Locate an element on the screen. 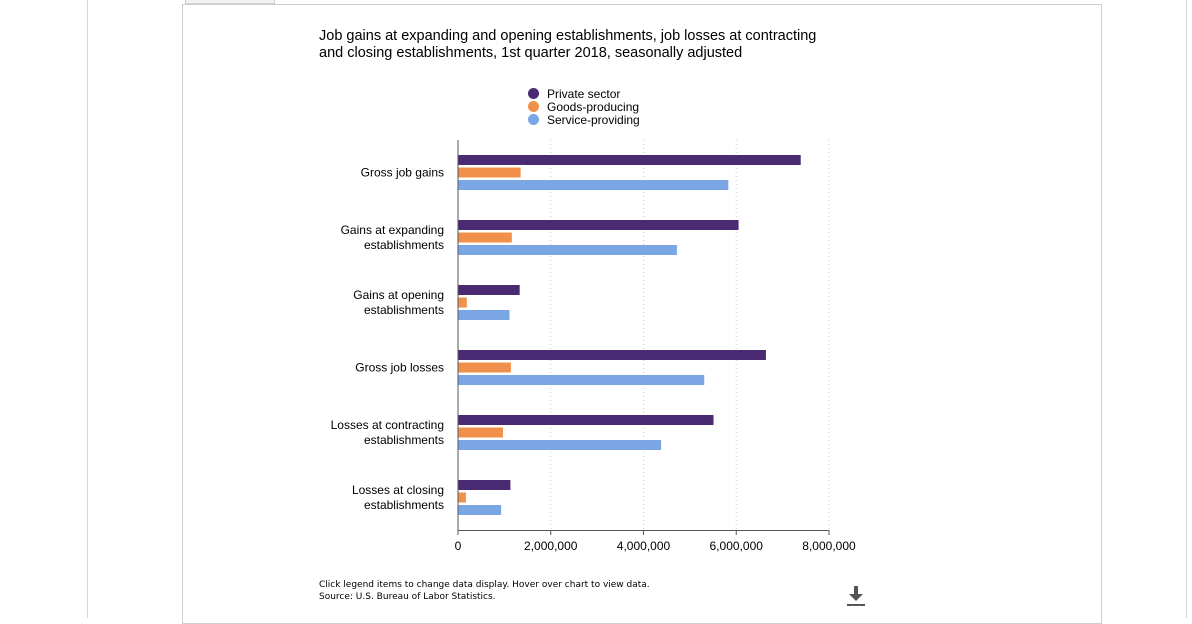 This screenshot has width=1192, height=624. category-label: Gains at opening establishments is located at coordinates (398, 302).